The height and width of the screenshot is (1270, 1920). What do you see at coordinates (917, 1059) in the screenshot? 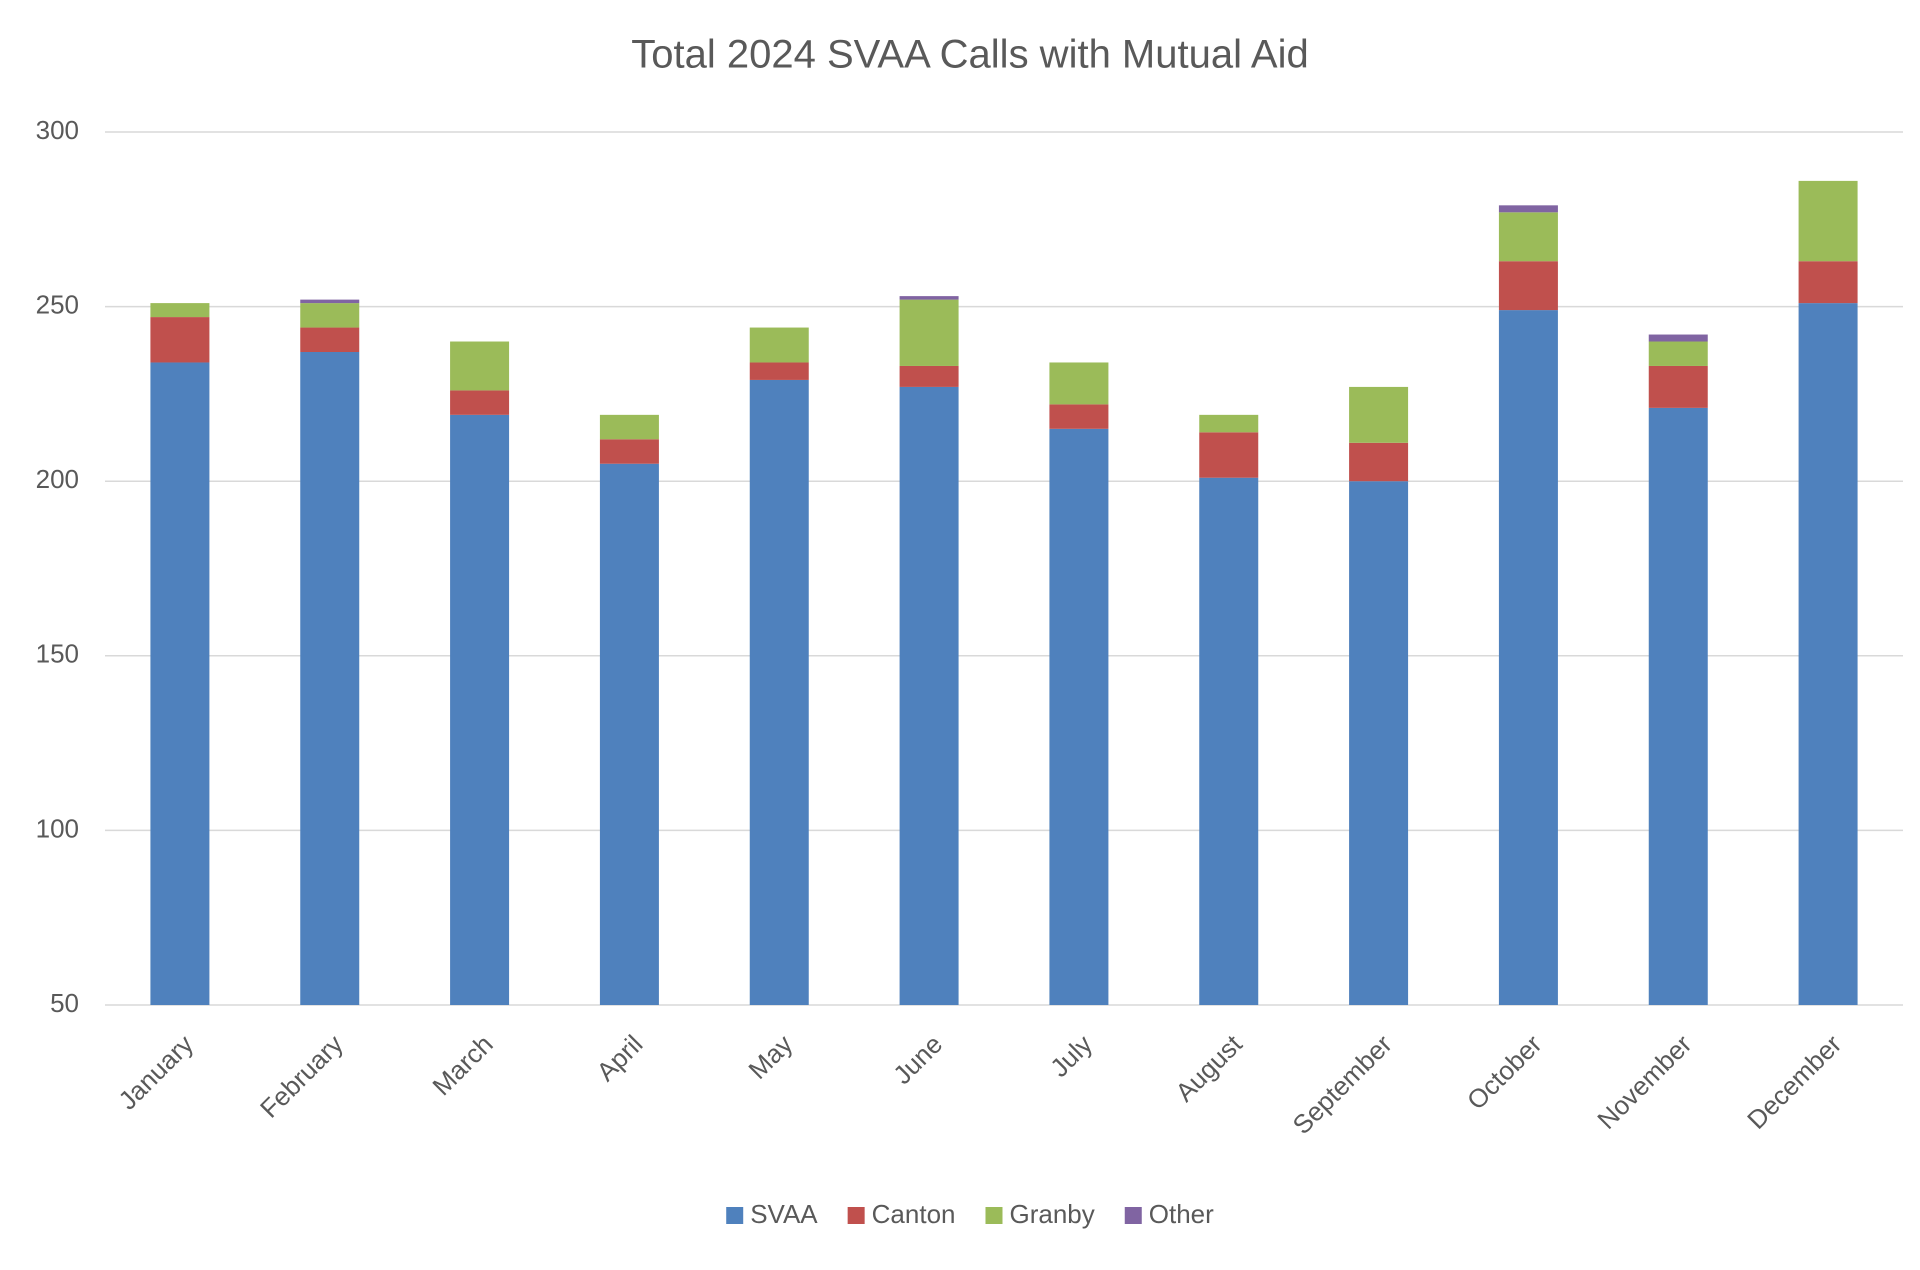
I see `x-tick-label: June` at bounding box center [917, 1059].